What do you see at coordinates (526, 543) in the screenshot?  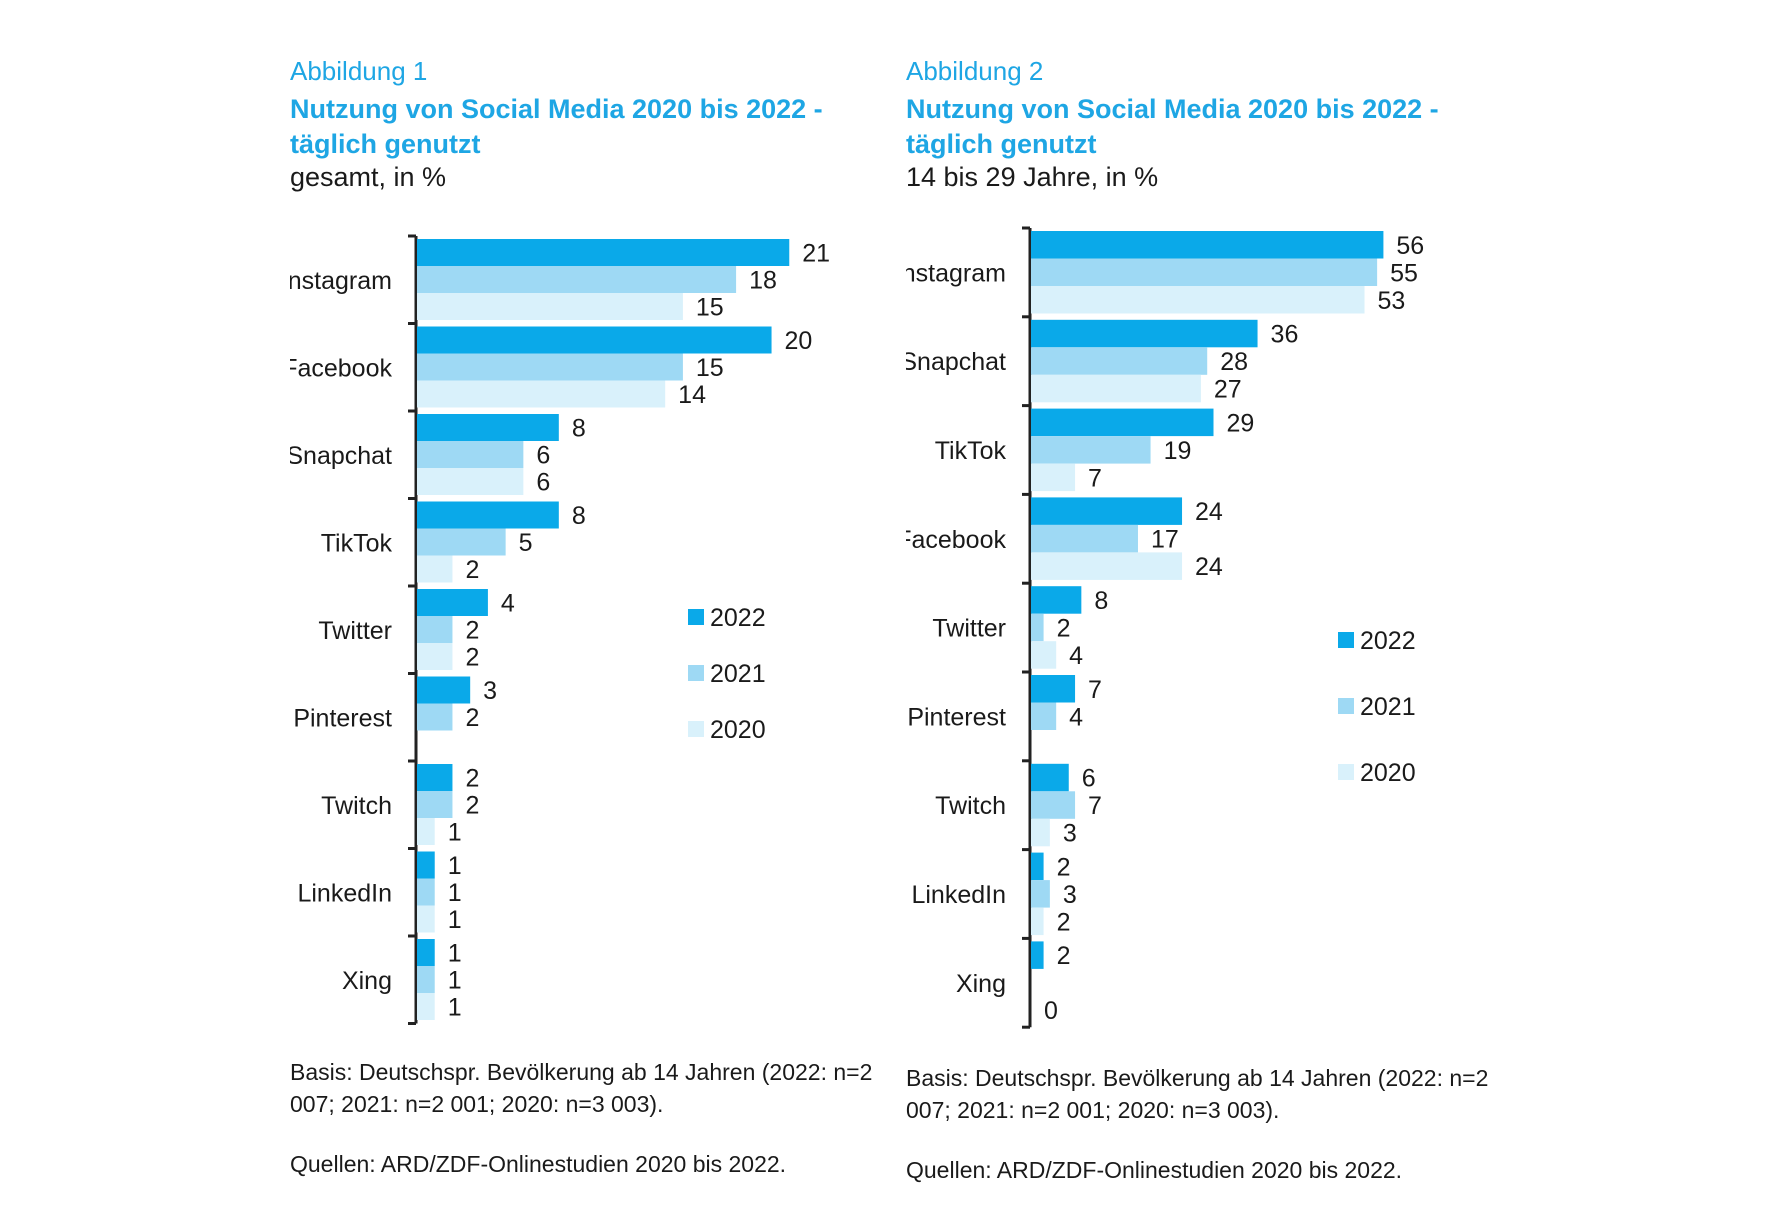 I see `data-label-tiktok-2021: 5` at bounding box center [526, 543].